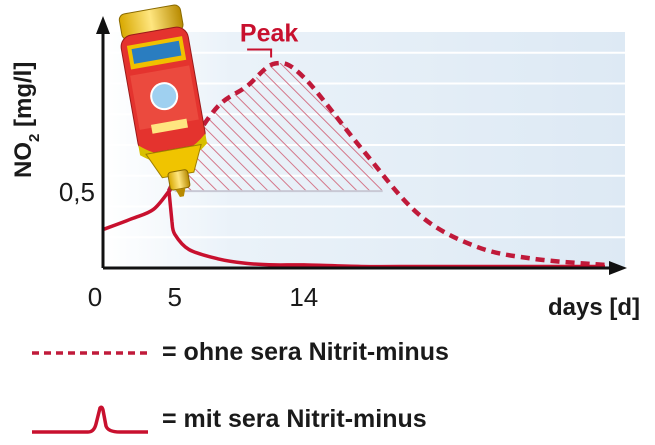 The width and height of the screenshot is (655, 445). I want to click on series-line-mit-decay, so click(386, 229).